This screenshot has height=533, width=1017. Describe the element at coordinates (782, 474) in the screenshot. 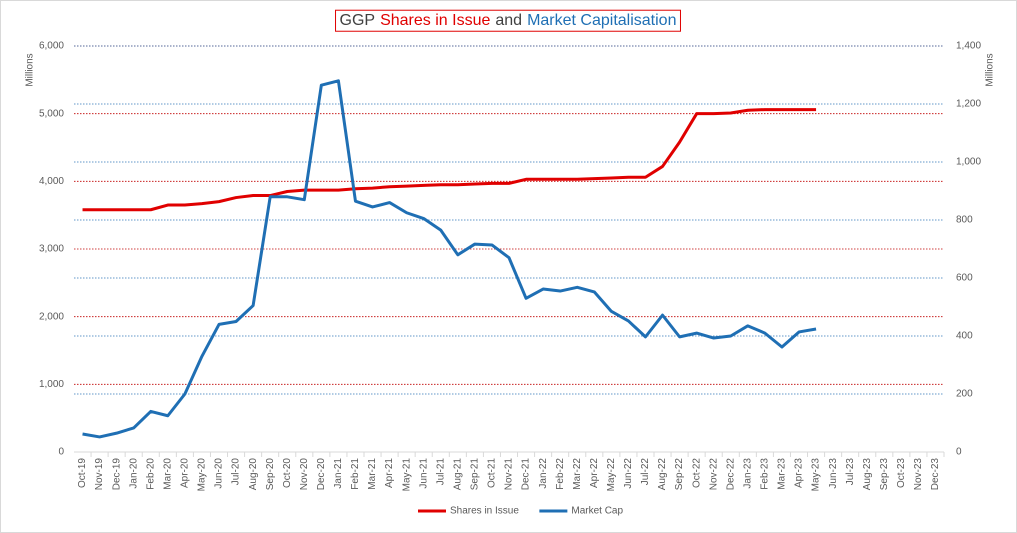

I see `x-tick-label: Mar-23` at that location.